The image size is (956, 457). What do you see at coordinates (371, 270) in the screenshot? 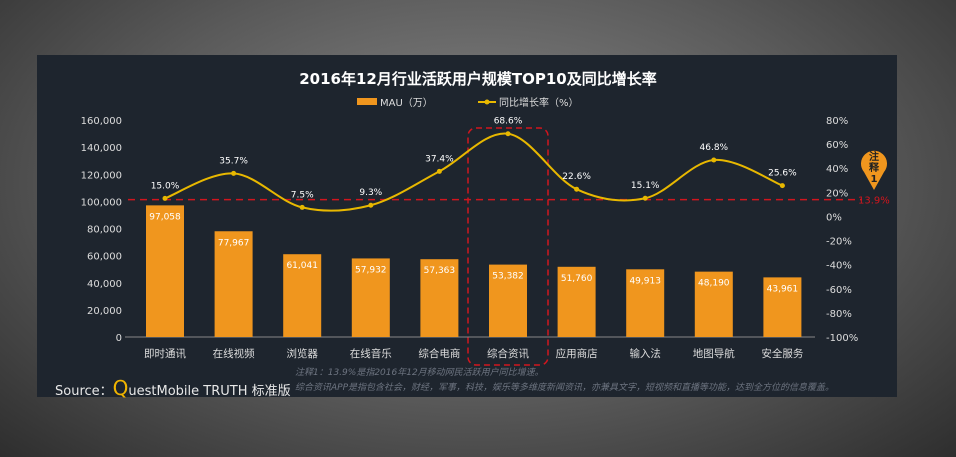
I see `bar-label: 57,932` at bounding box center [371, 270].